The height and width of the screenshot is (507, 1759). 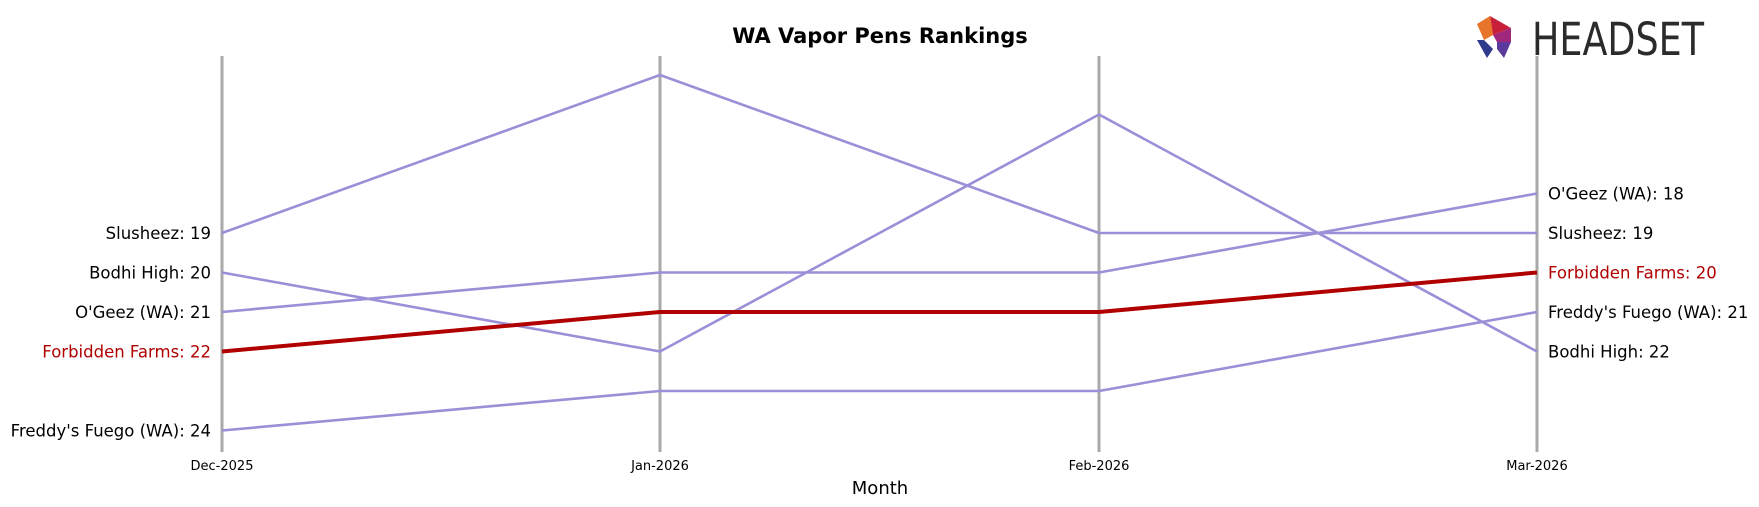 I want to click on x-tick-feb-2026: Feb-2026, so click(x=1099, y=466).